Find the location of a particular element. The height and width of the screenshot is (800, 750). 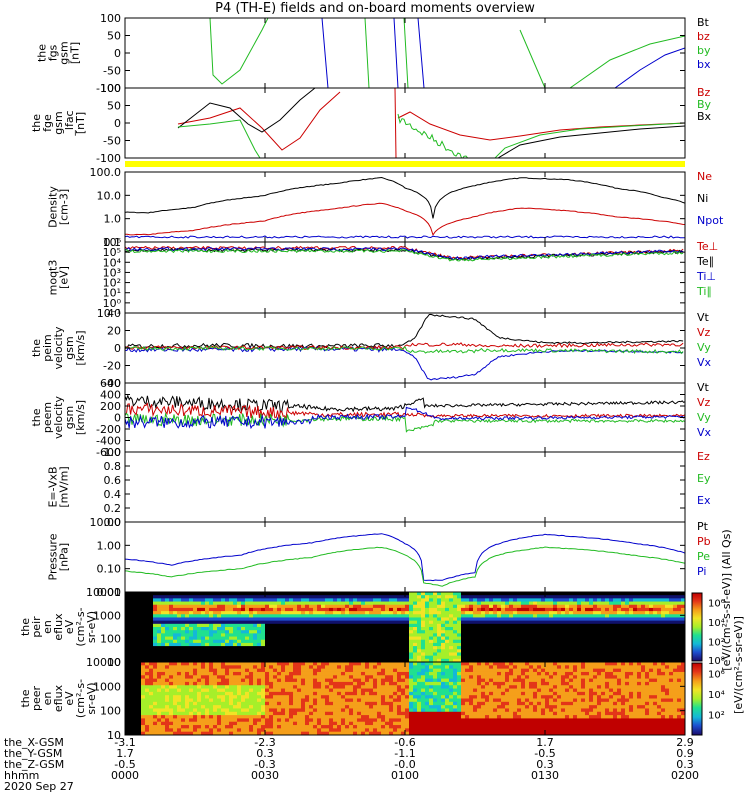

y-axis-label: gsm is located at coordinates (69, 347).